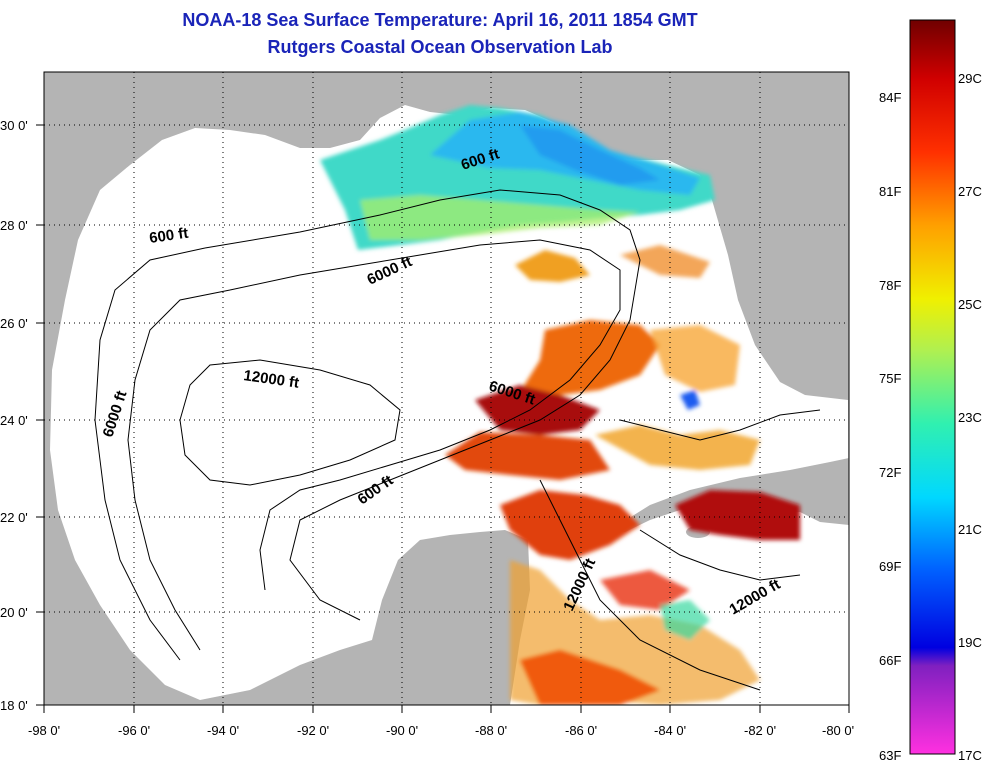 The height and width of the screenshot is (770, 992). Describe the element at coordinates (44, 730) in the screenshot. I see `x-tick-label: -98 0'` at that location.